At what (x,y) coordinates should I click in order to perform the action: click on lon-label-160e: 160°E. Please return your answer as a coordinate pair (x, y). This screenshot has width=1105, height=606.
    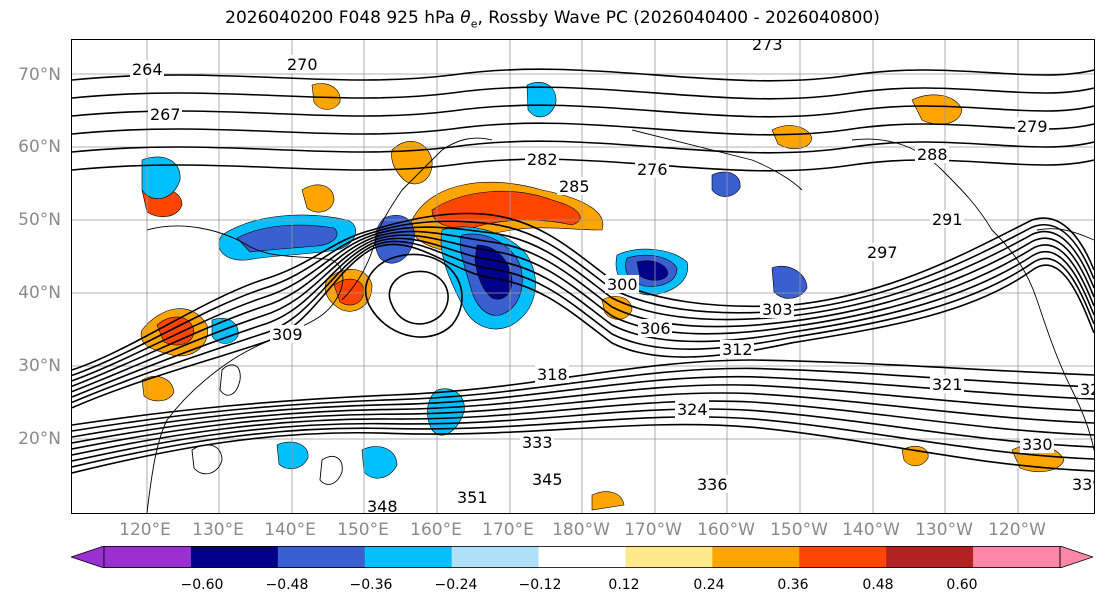
    Looking at the image, I should click on (436, 530).